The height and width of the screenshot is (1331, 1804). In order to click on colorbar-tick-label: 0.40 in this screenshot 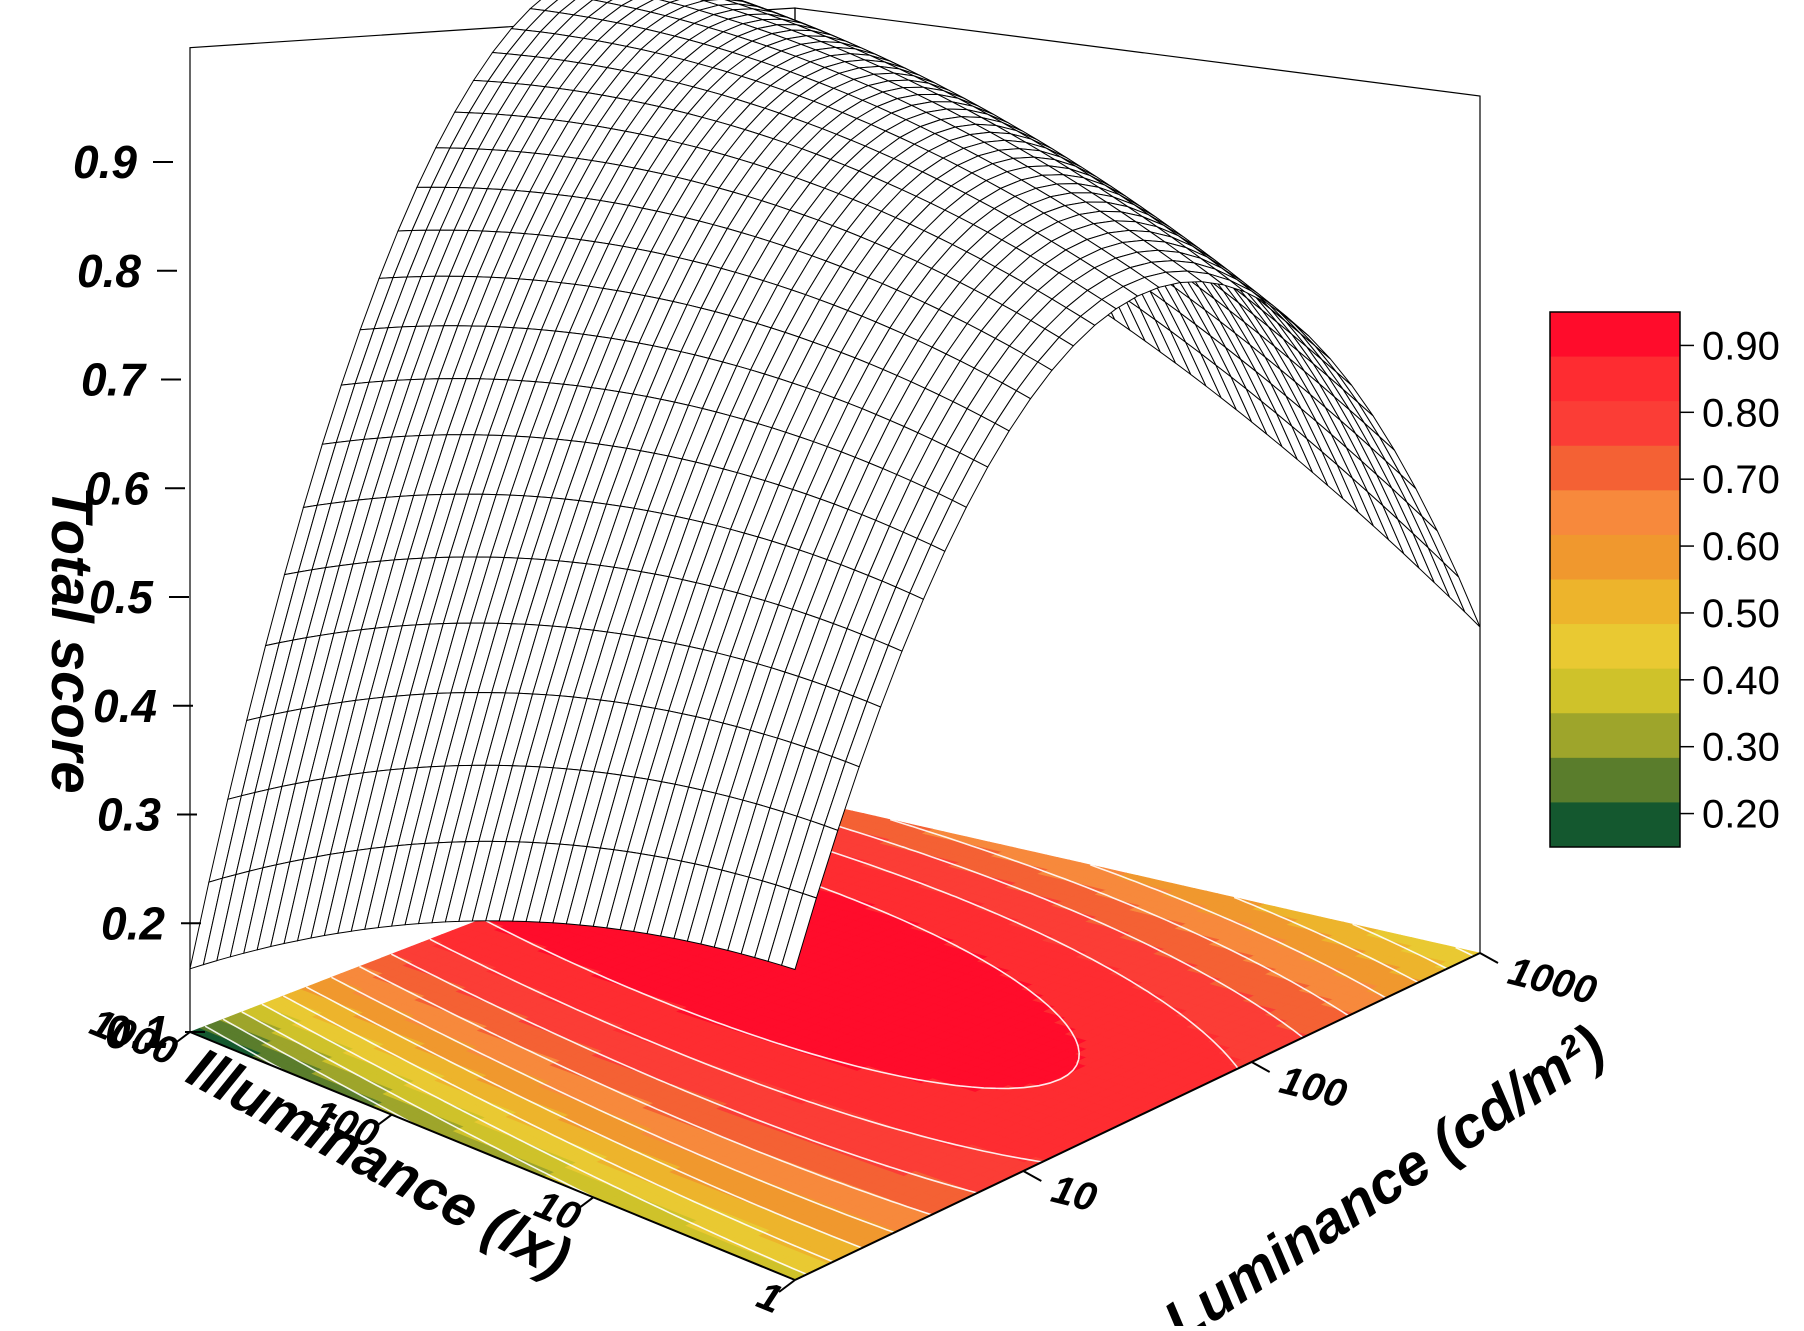, I will do `click(1741, 681)`.